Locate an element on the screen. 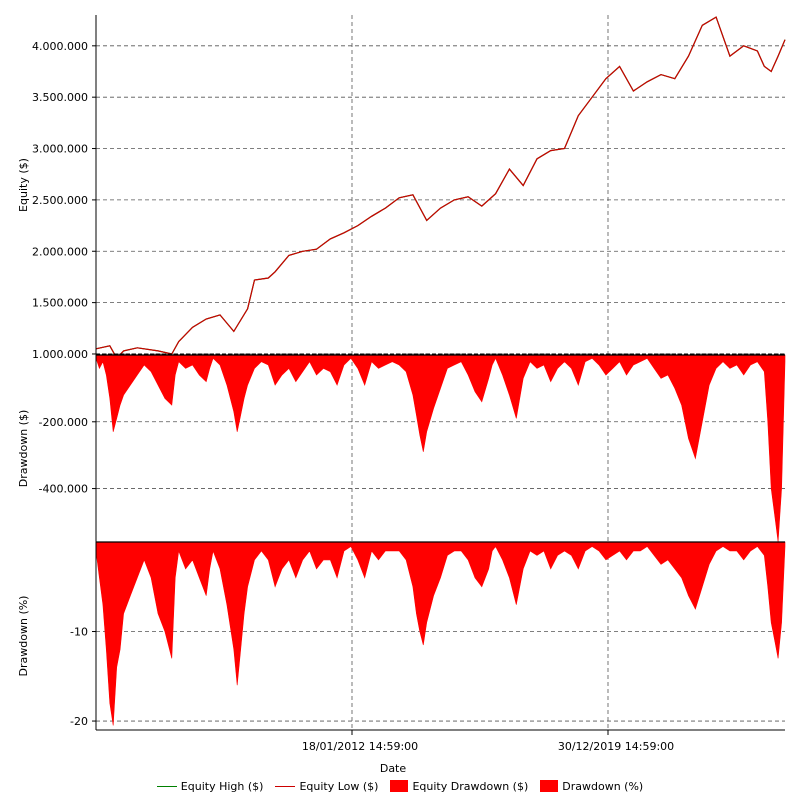  y-axis-title: Equity ($) is located at coordinates (23, 185).